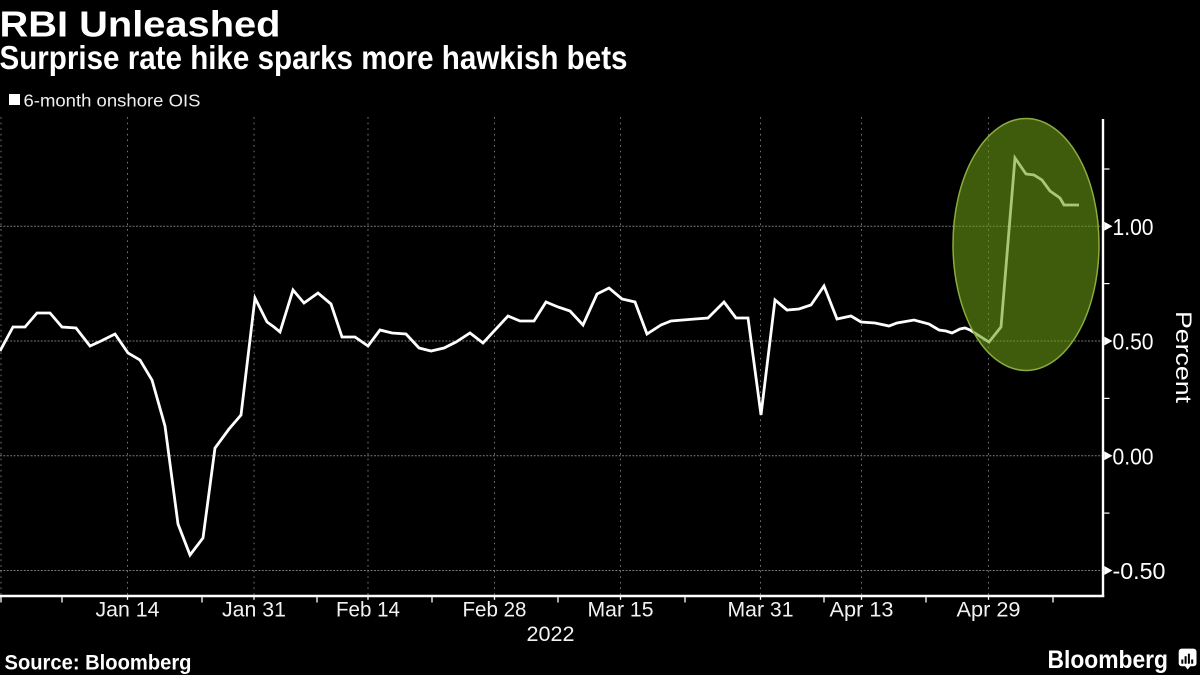 The image size is (1200, 675). I want to click on svg-text: Jan 14, so click(128, 610).